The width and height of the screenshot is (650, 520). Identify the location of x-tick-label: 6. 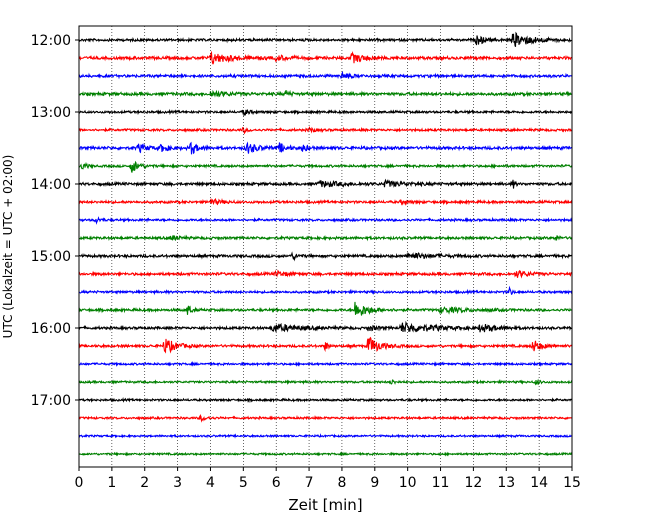
(276, 483).